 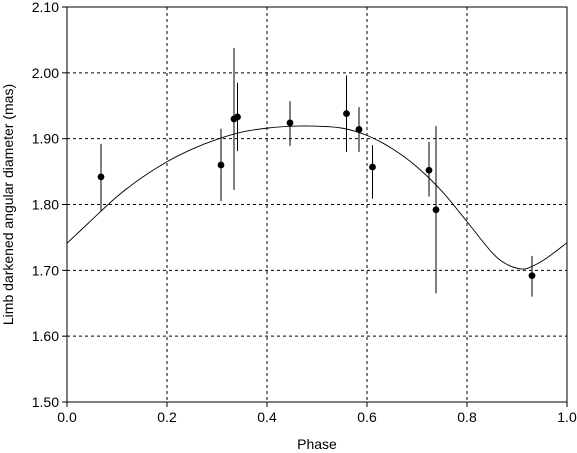 What do you see at coordinates (267, 417) in the screenshot?
I see `x-tick-label: 0.4` at bounding box center [267, 417].